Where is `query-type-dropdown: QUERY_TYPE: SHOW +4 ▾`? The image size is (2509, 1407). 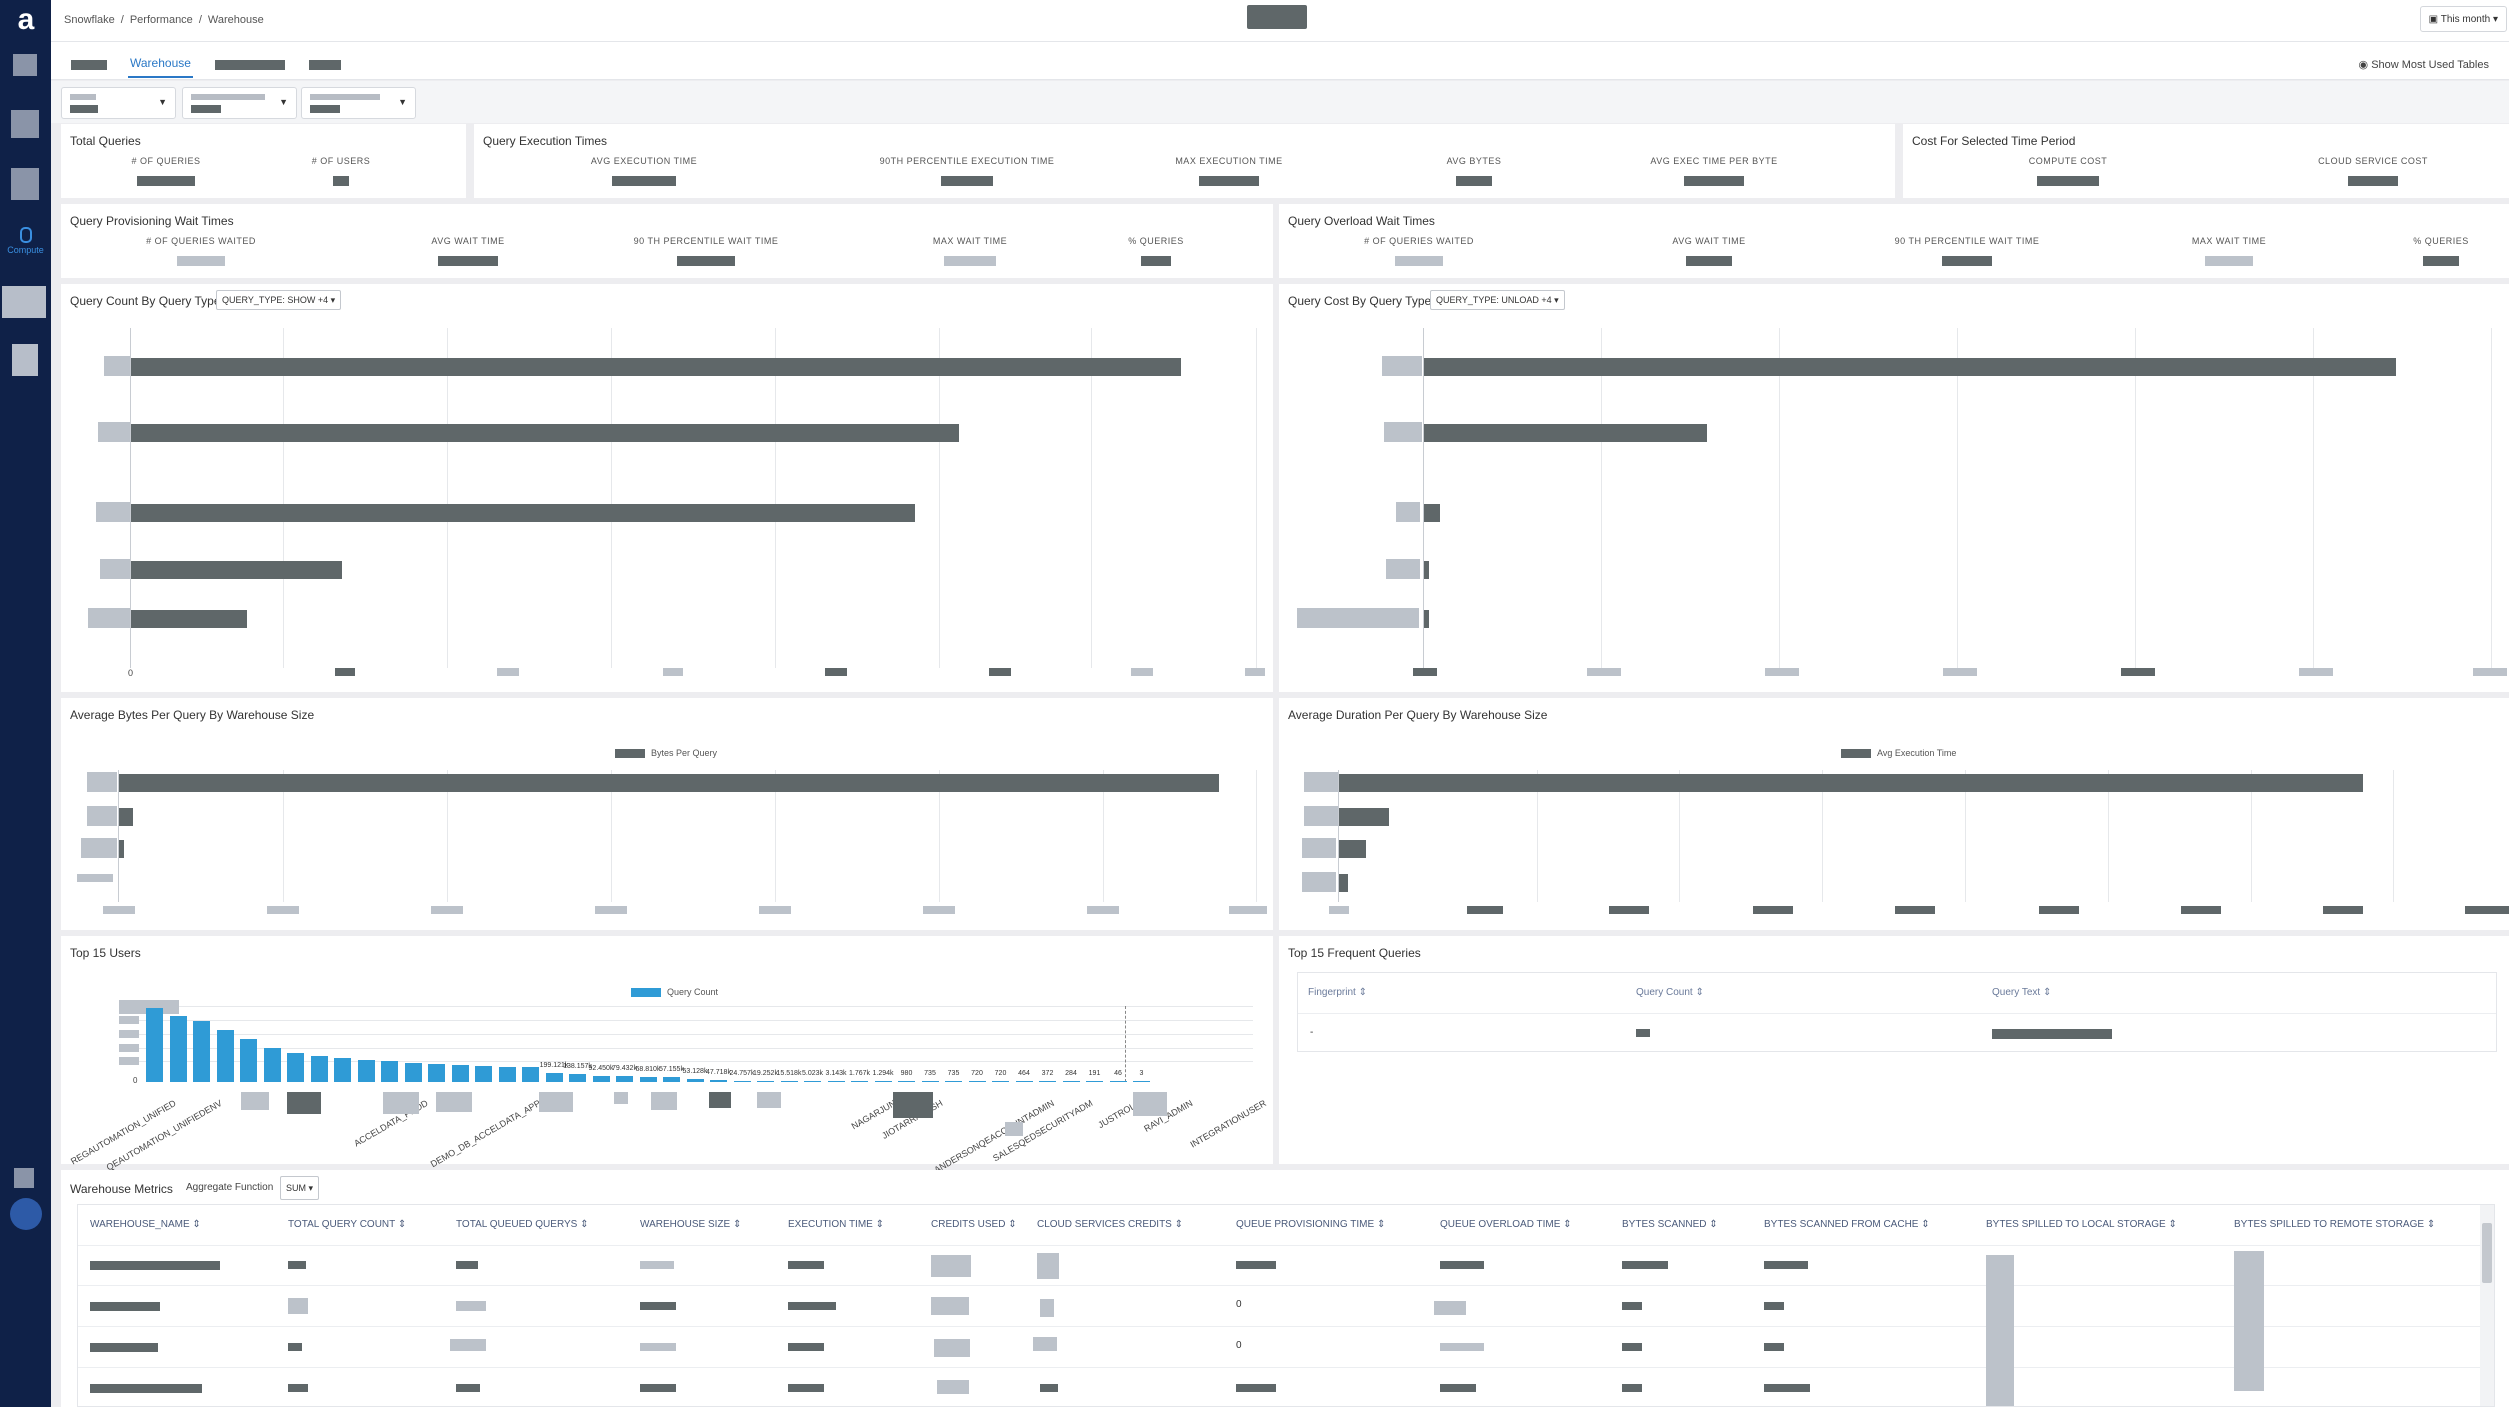 query-type-dropdown: QUERY_TYPE: SHOW +4 ▾ is located at coordinates (279, 300).